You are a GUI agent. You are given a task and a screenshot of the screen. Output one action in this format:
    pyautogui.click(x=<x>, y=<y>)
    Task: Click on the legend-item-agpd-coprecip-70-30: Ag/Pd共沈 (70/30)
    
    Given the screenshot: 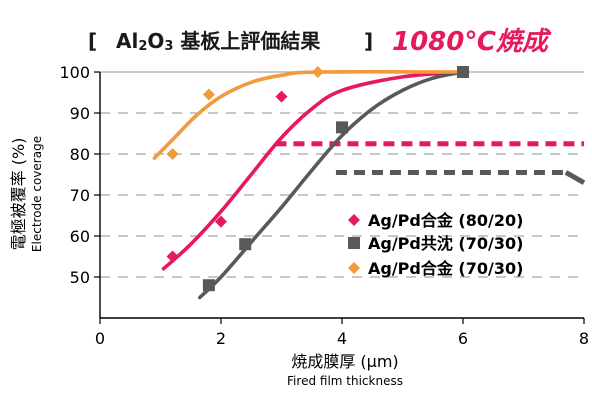 What is the action you would take?
    pyautogui.click(x=435, y=243)
    